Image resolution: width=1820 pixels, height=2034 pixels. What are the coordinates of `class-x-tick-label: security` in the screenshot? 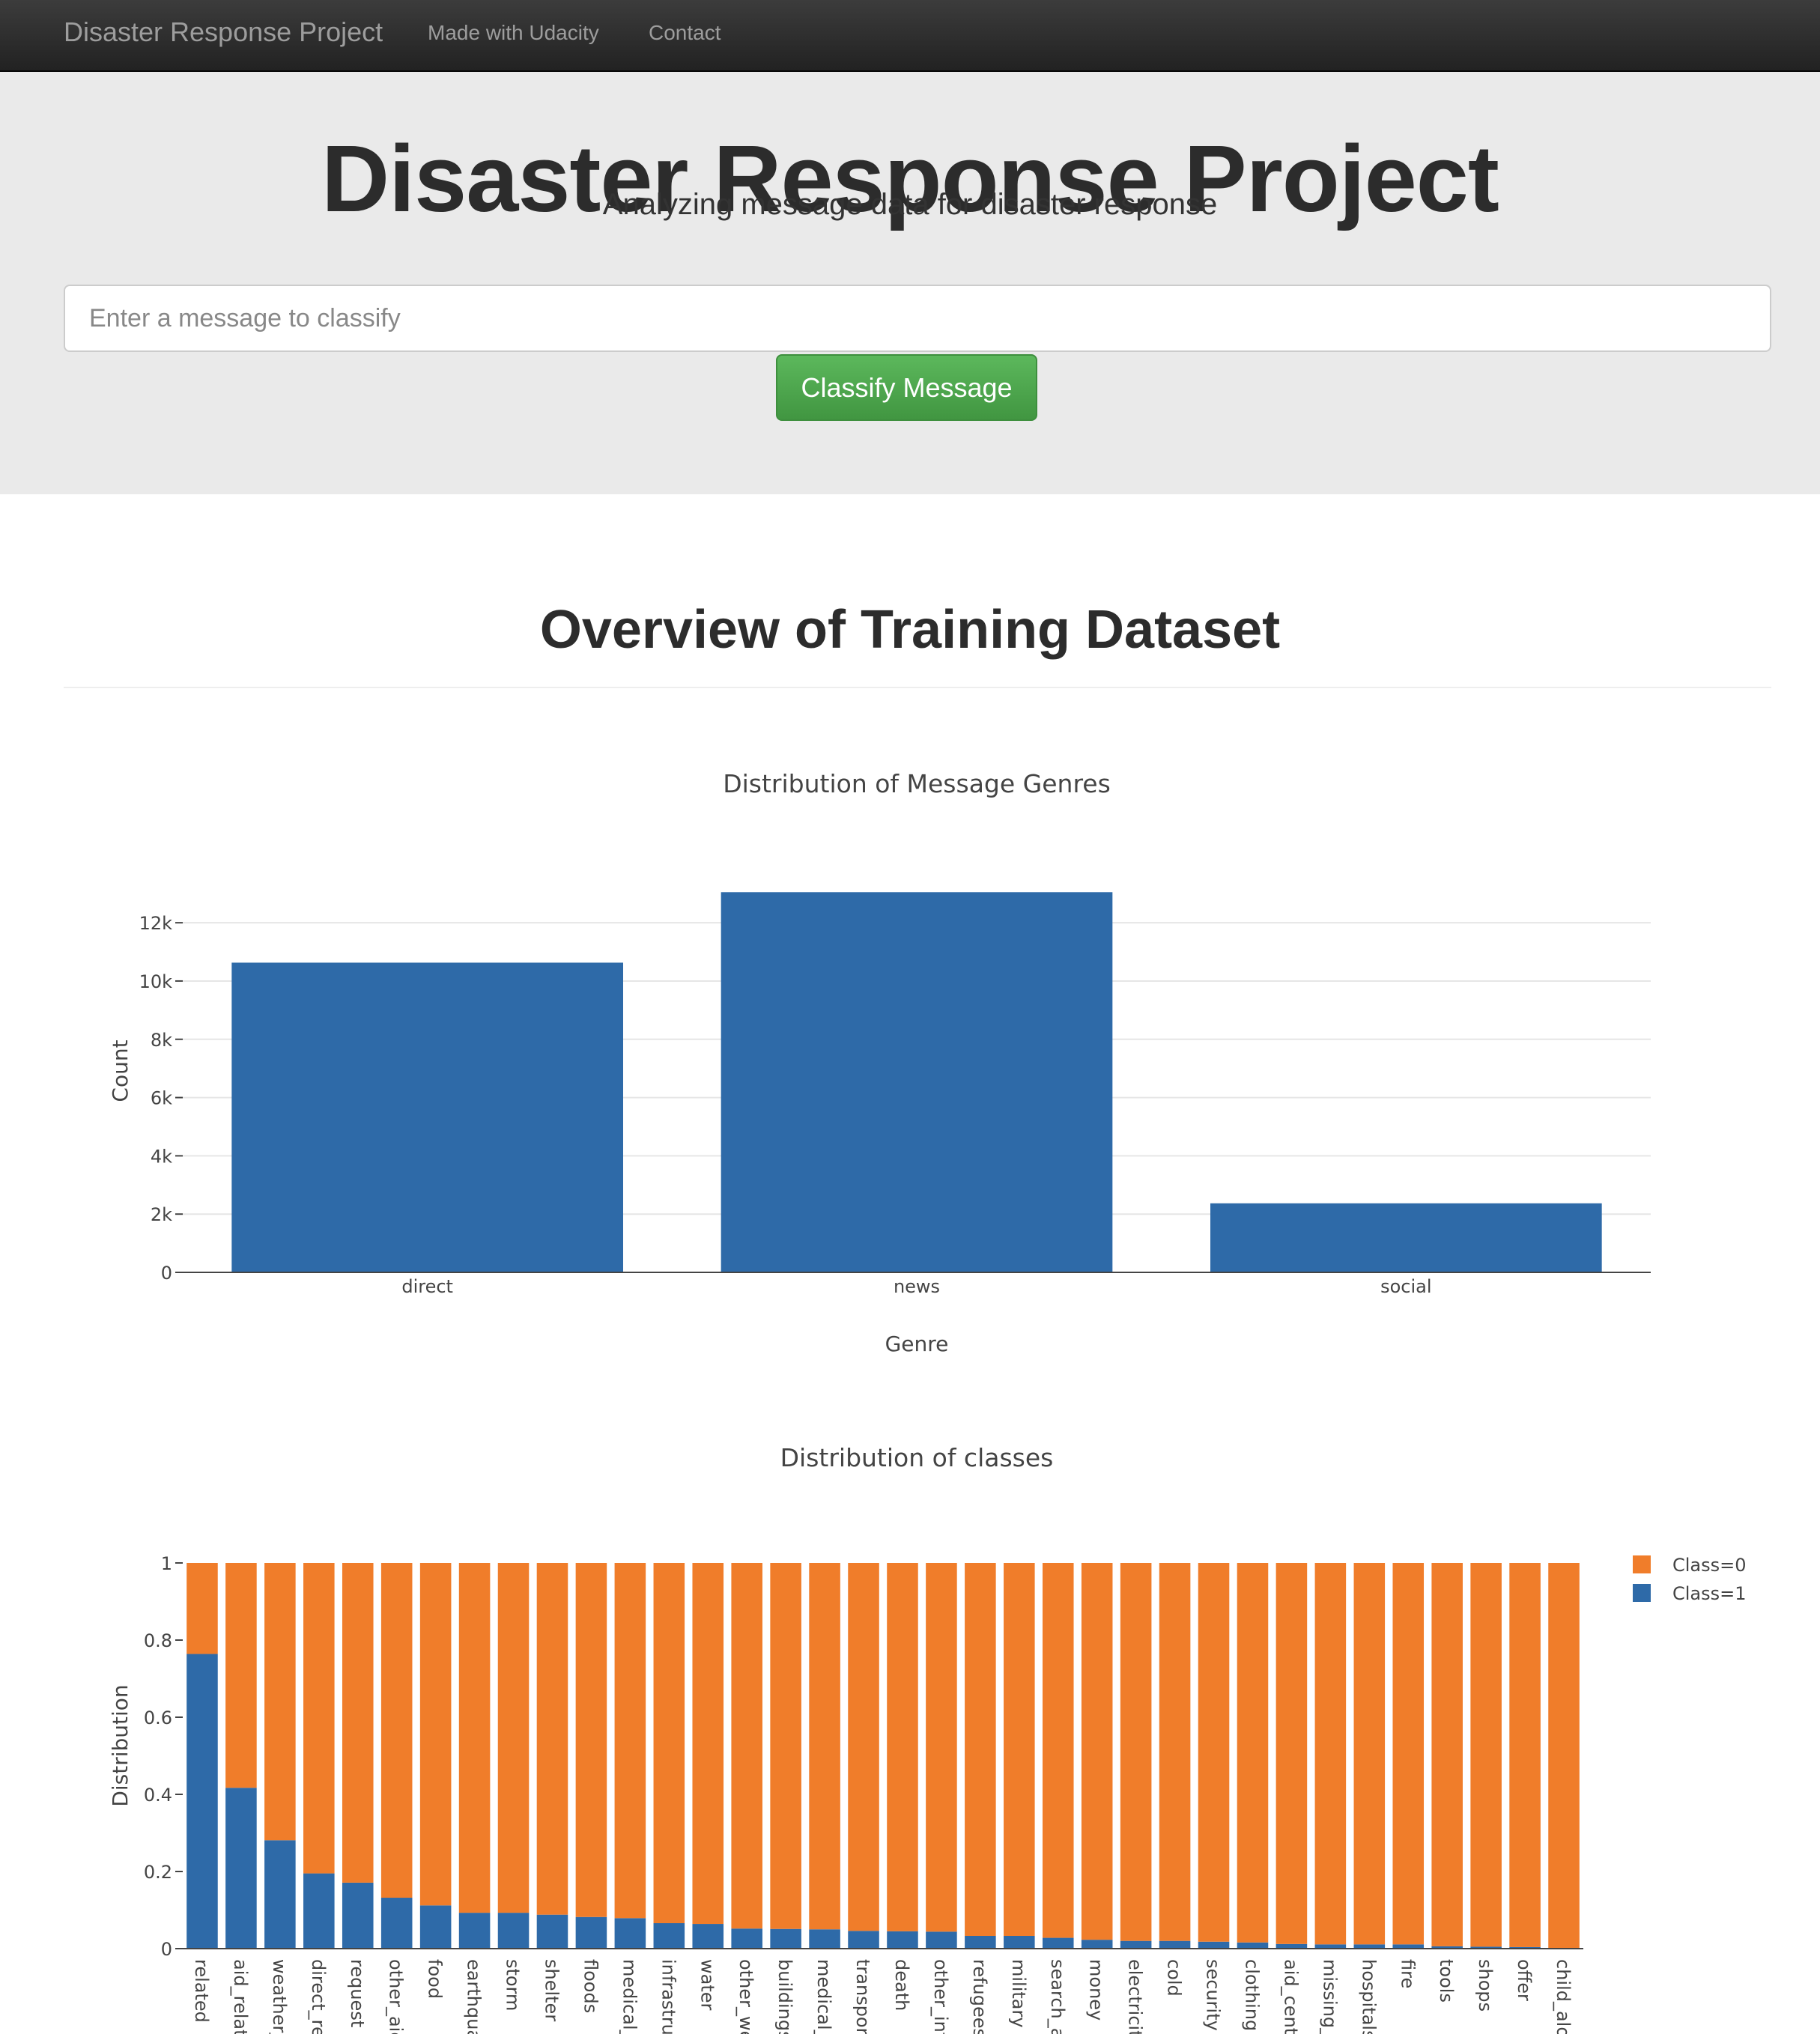 It's located at (1213, 1995).